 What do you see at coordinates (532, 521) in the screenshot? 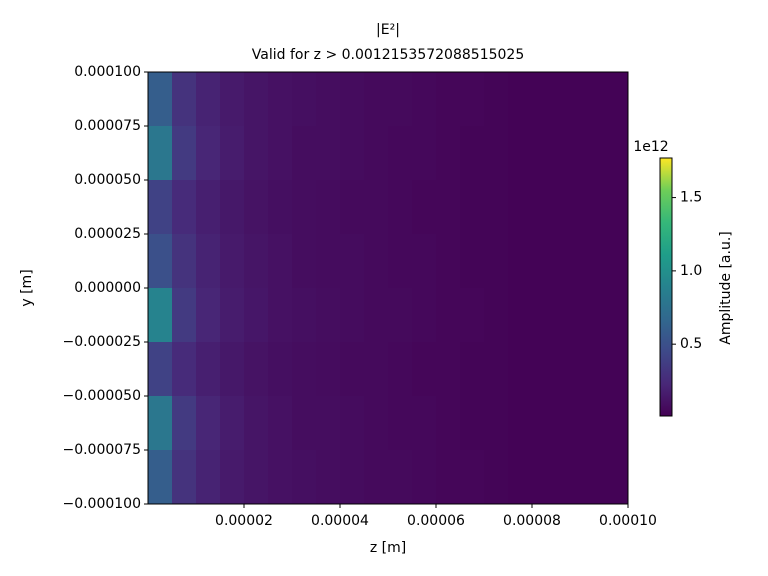
I see `x-tick-label: 0.00008` at bounding box center [532, 521].